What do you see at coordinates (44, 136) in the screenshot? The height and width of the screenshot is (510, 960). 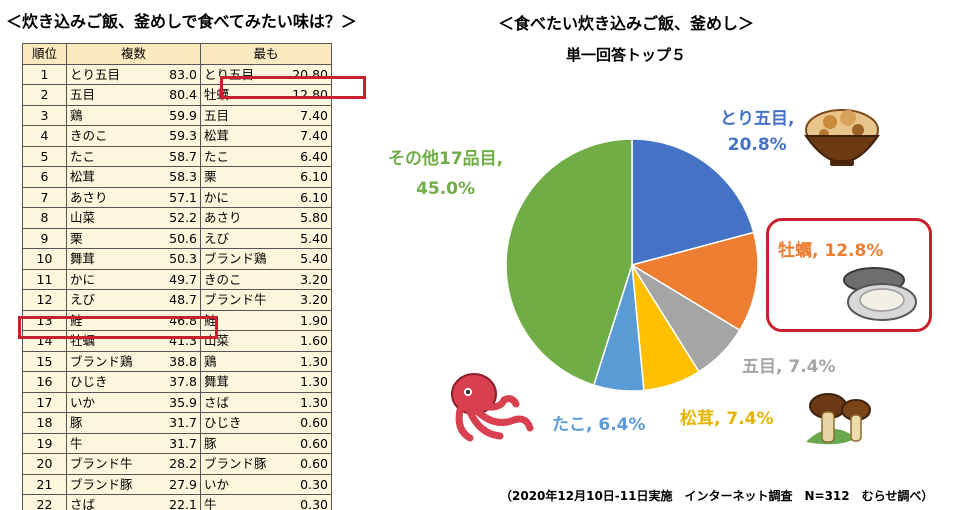 I see `rank-cell: 4` at bounding box center [44, 136].